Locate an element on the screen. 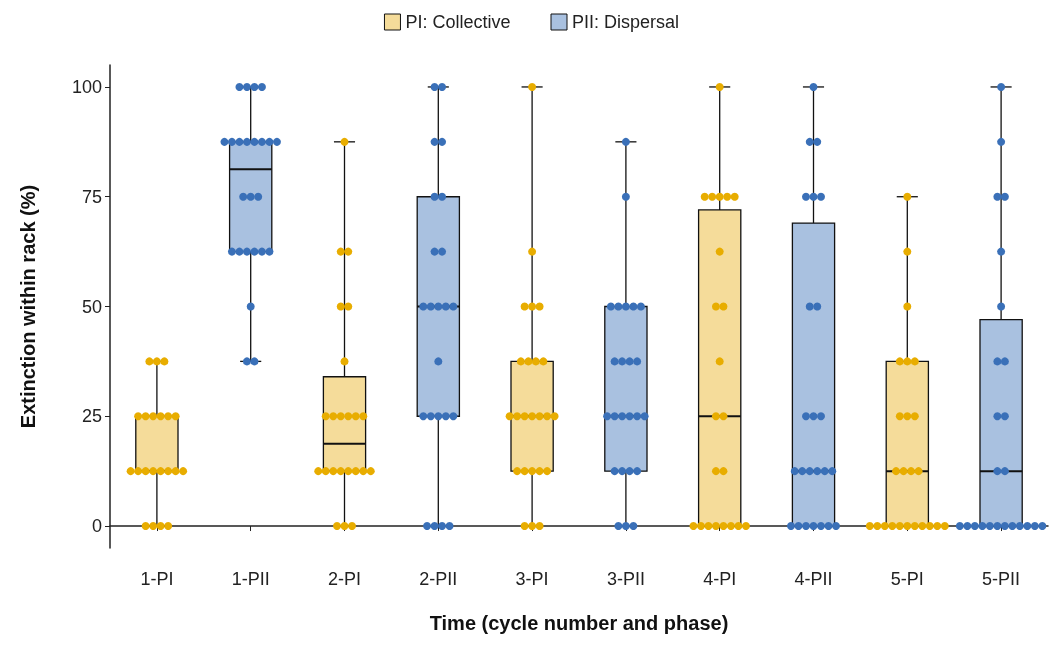  x-axis-title: Time (cycle number and phase) is located at coordinates (579, 623).